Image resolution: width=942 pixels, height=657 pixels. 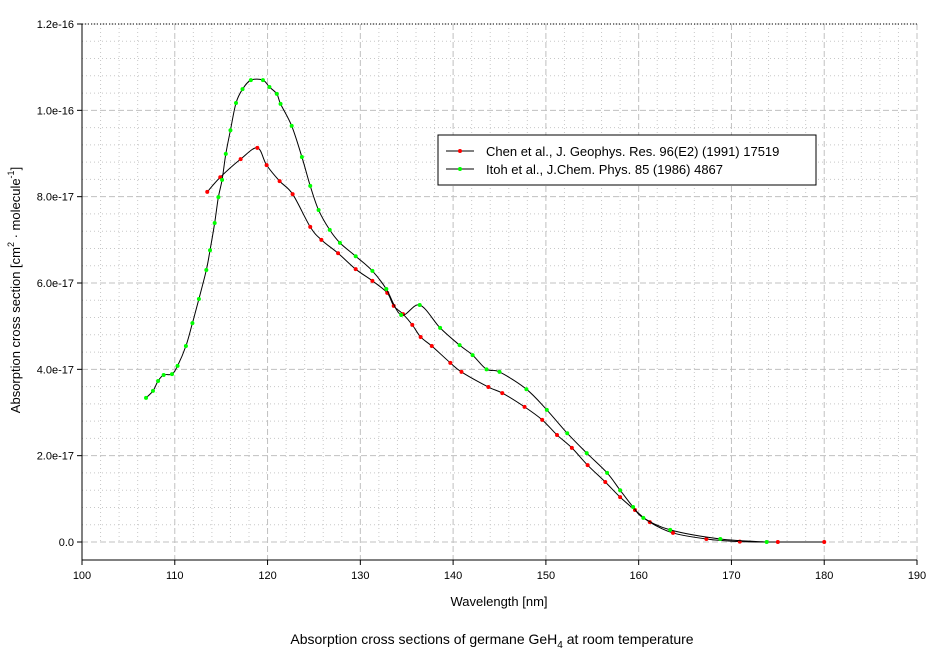 What do you see at coordinates (175, 576) in the screenshot?
I see `x-tick-label: 110` at bounding box center [175, 576].